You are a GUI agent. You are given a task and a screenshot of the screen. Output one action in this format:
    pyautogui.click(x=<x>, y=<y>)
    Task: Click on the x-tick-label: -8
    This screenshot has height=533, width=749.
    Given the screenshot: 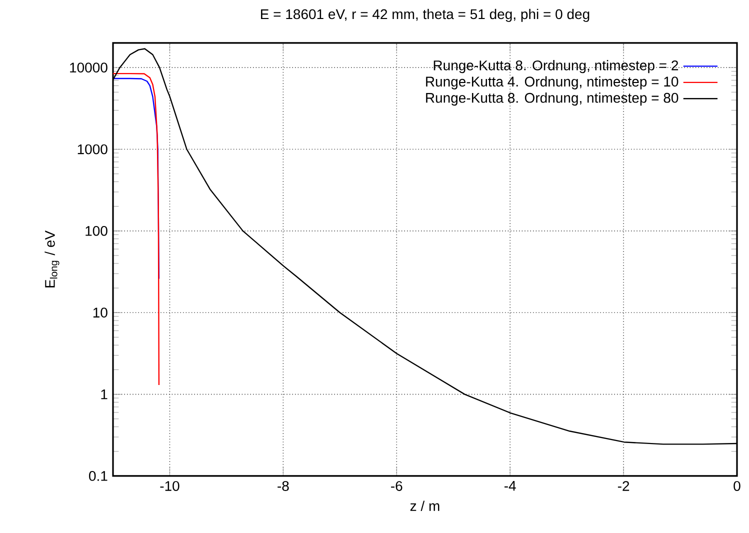 What is the action you would take?
    pyautogui.click(x=283, y=486)
    